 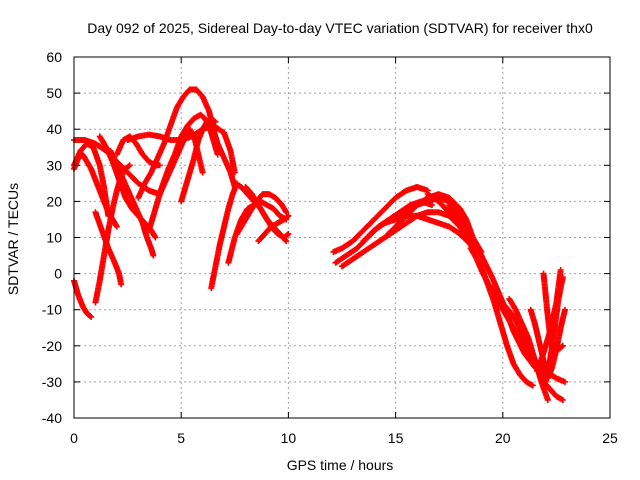 I want to click on y-axis-label: SDTVAR / TECUs, so click(x=13, y=239).